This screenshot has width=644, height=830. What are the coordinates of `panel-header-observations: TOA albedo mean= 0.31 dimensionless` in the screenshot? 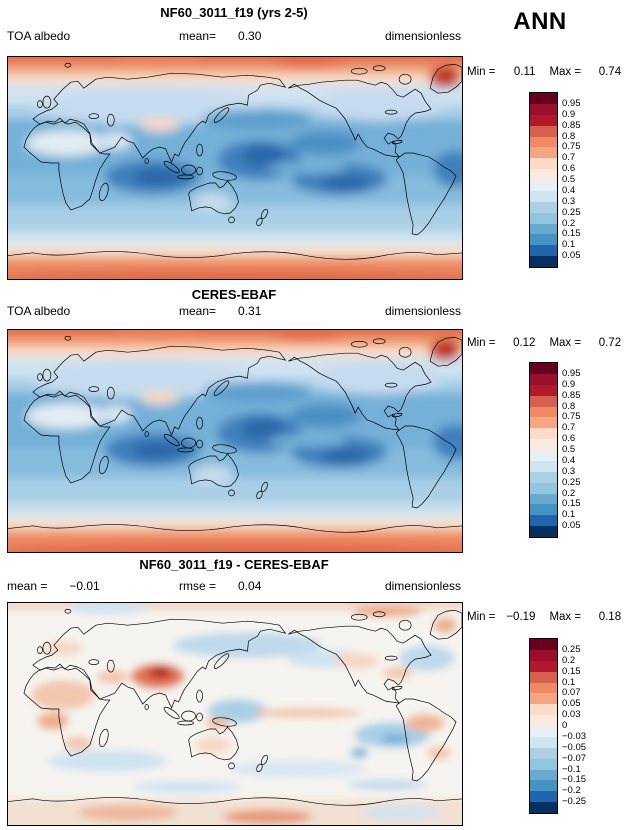 It's located at (234, 311).